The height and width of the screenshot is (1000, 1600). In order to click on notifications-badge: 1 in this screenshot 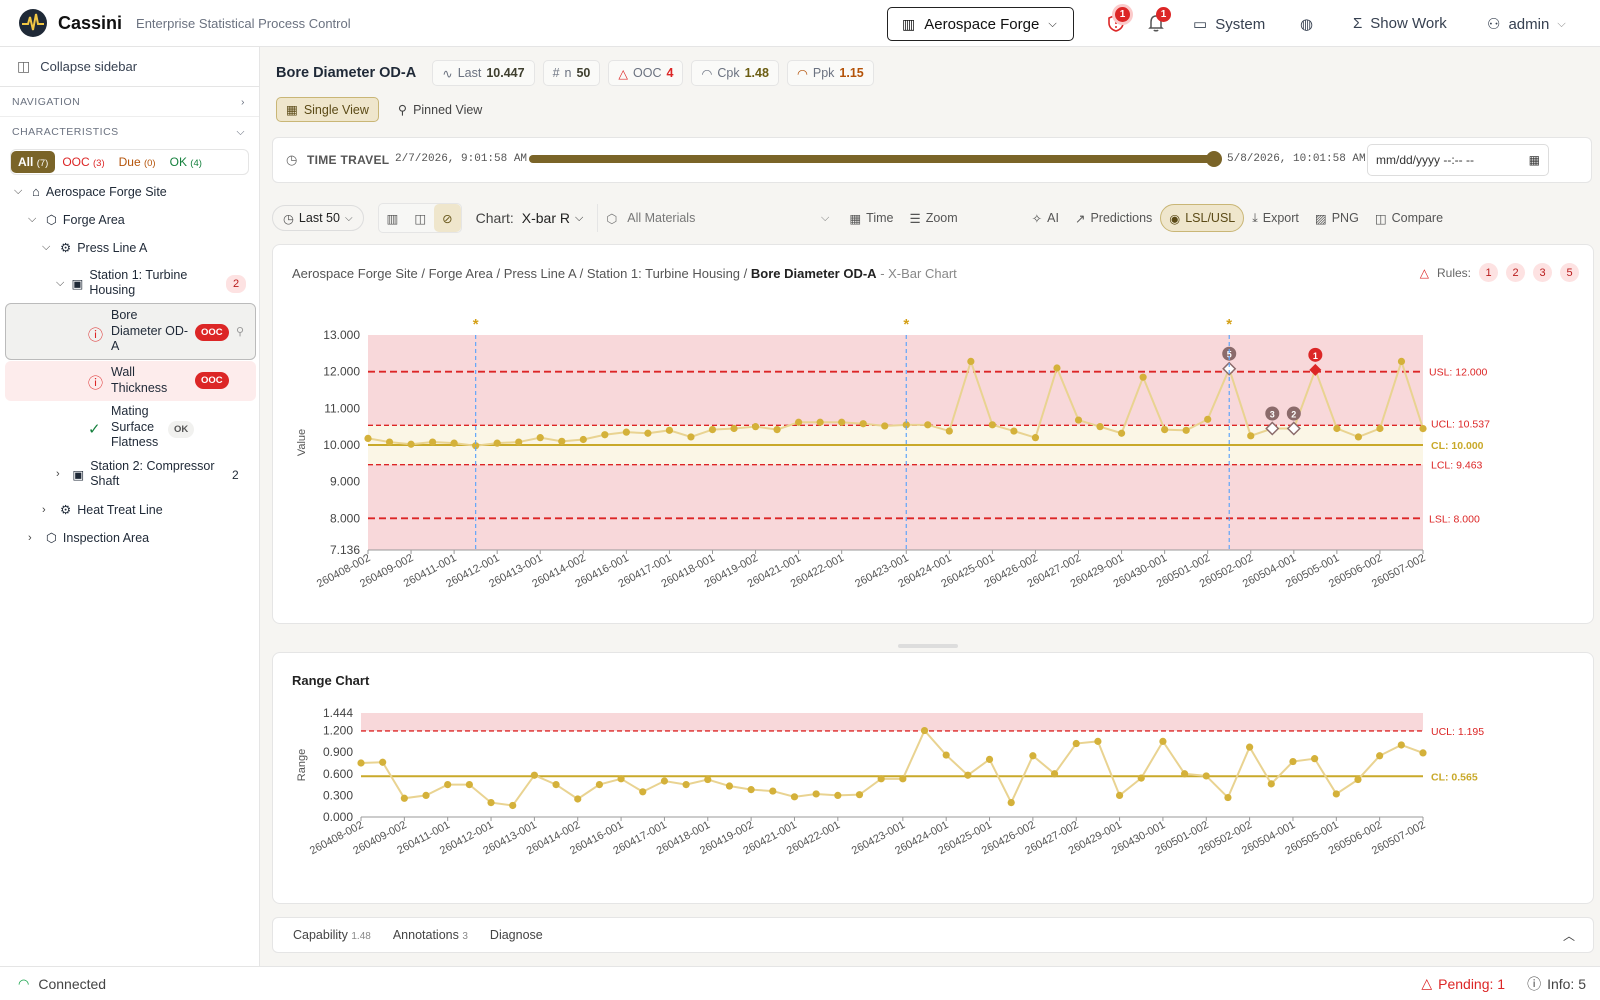, I will do `click(1163, 14)`.